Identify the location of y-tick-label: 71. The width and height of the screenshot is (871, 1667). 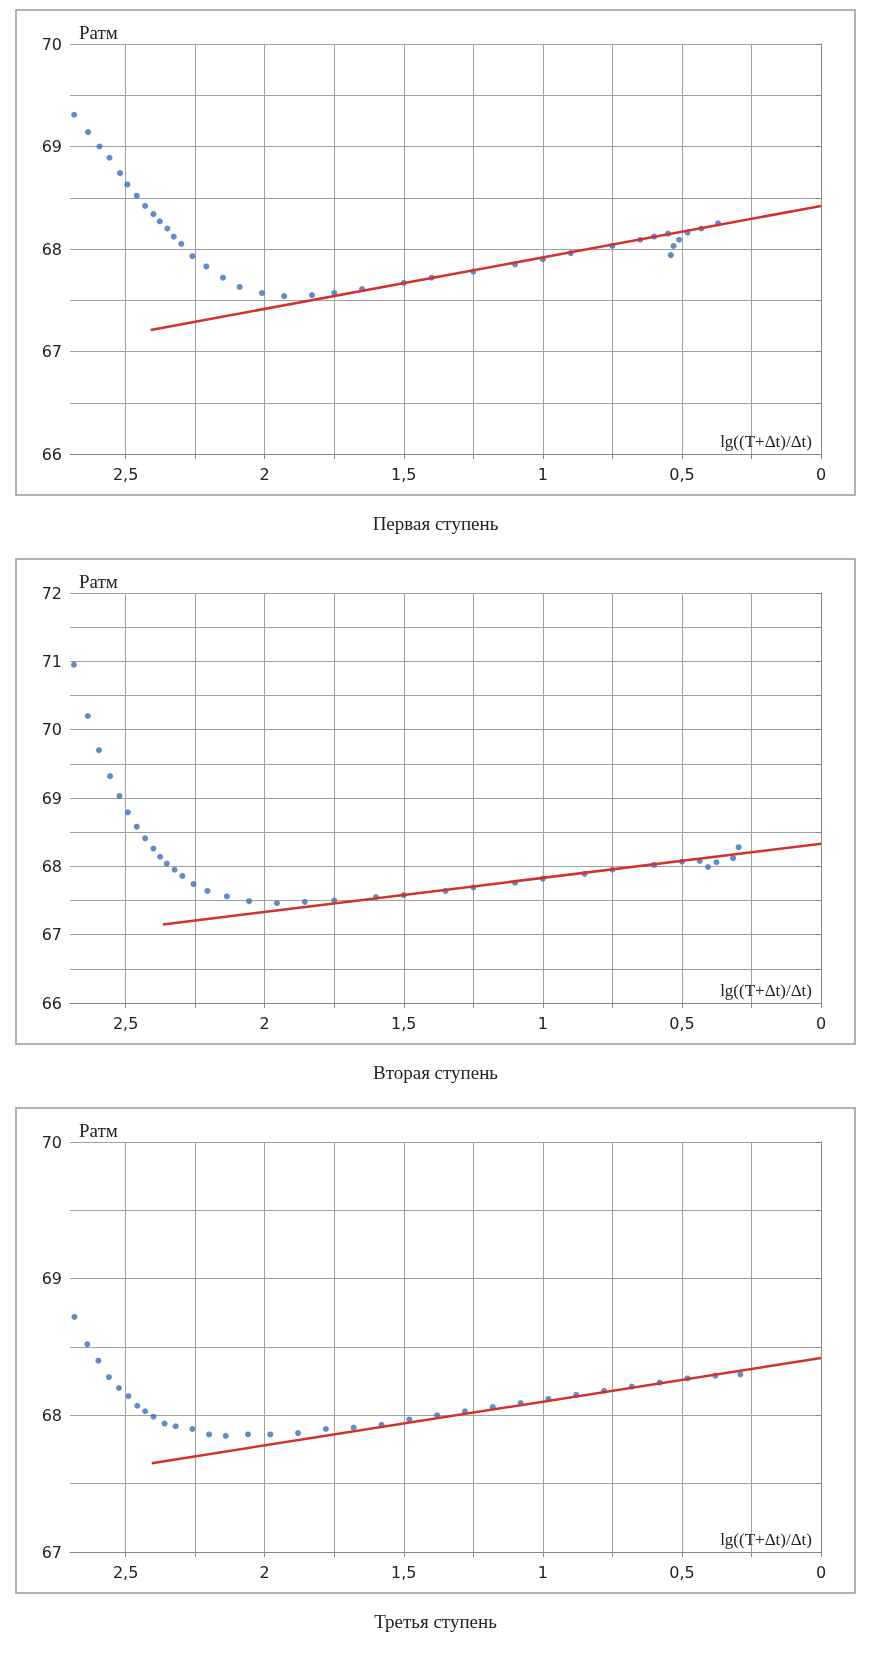
(51, 661).